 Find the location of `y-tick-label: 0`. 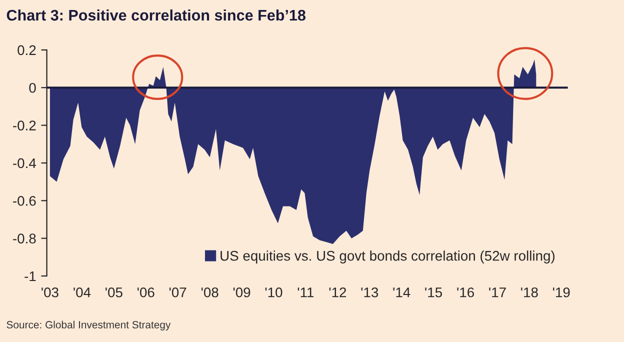

y-tick-label: 0 is located at coordinates (32, 87).